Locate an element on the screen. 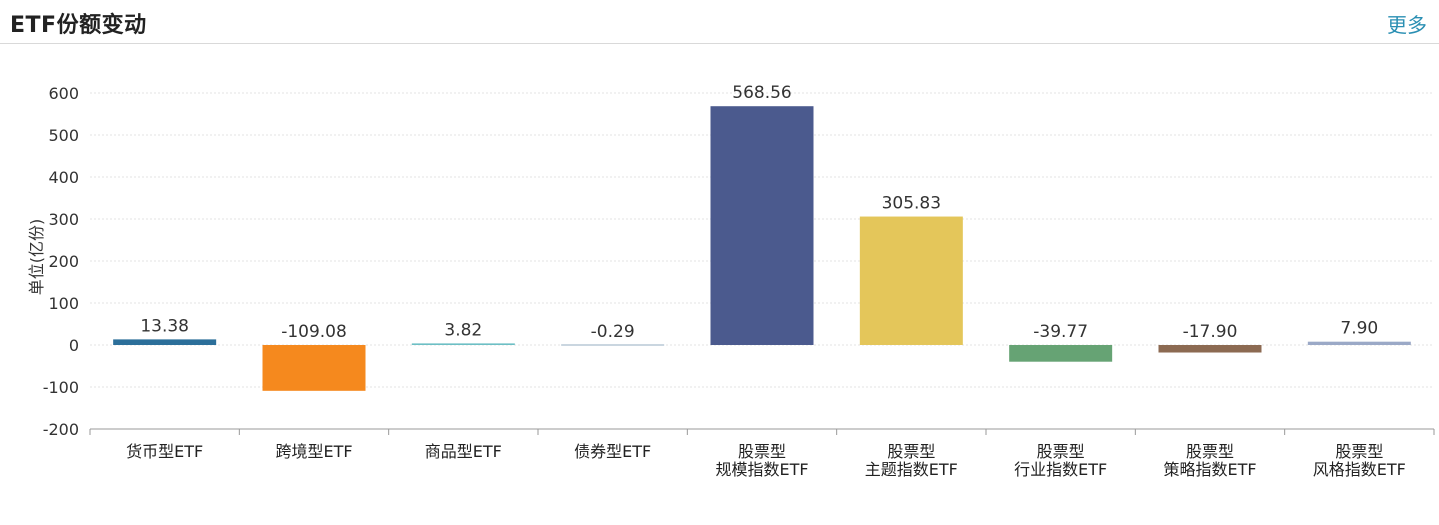  y-tick-label: 400 is located at coordinates (63, 177).